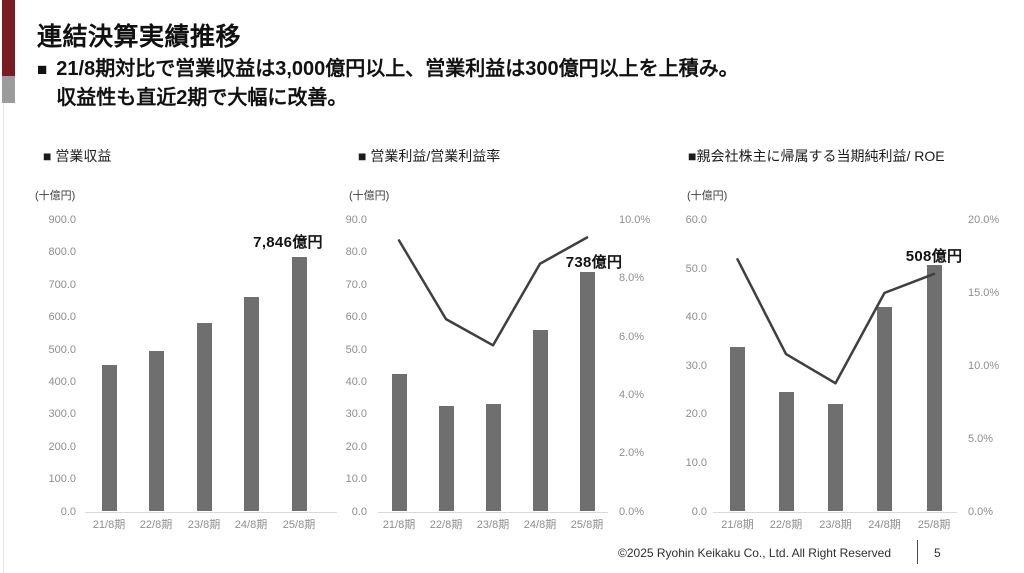  What do you see at coordinates (397, 69) in the screenshot?
I see `headline-line1: 21/8期対比で営業収益は3,000億円以上、営業利益は300億円以上を上積み。` at bounding box center [397, 69].